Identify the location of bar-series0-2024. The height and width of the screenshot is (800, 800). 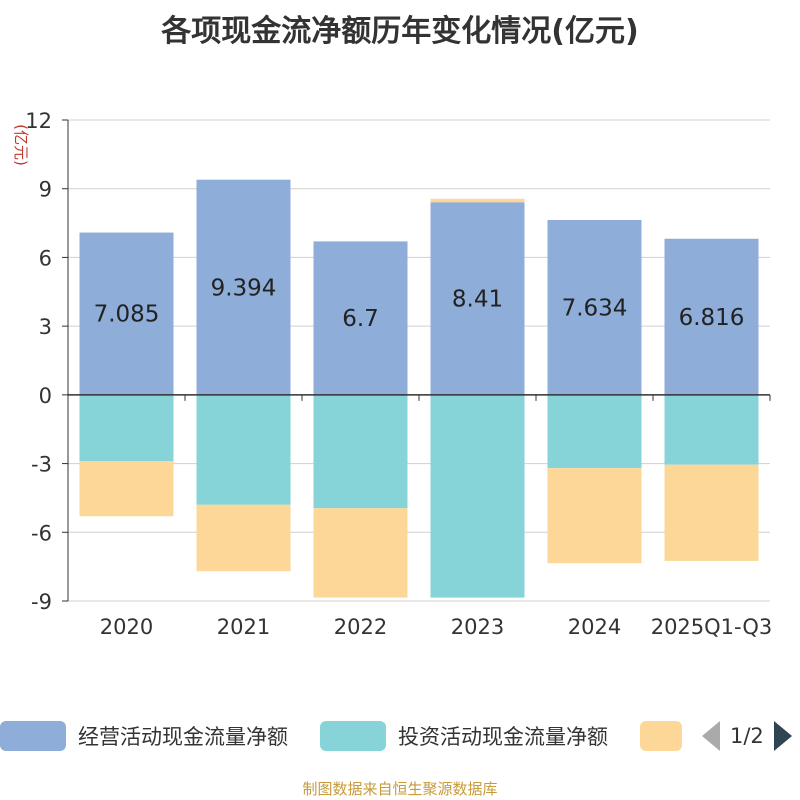
(594, 307).